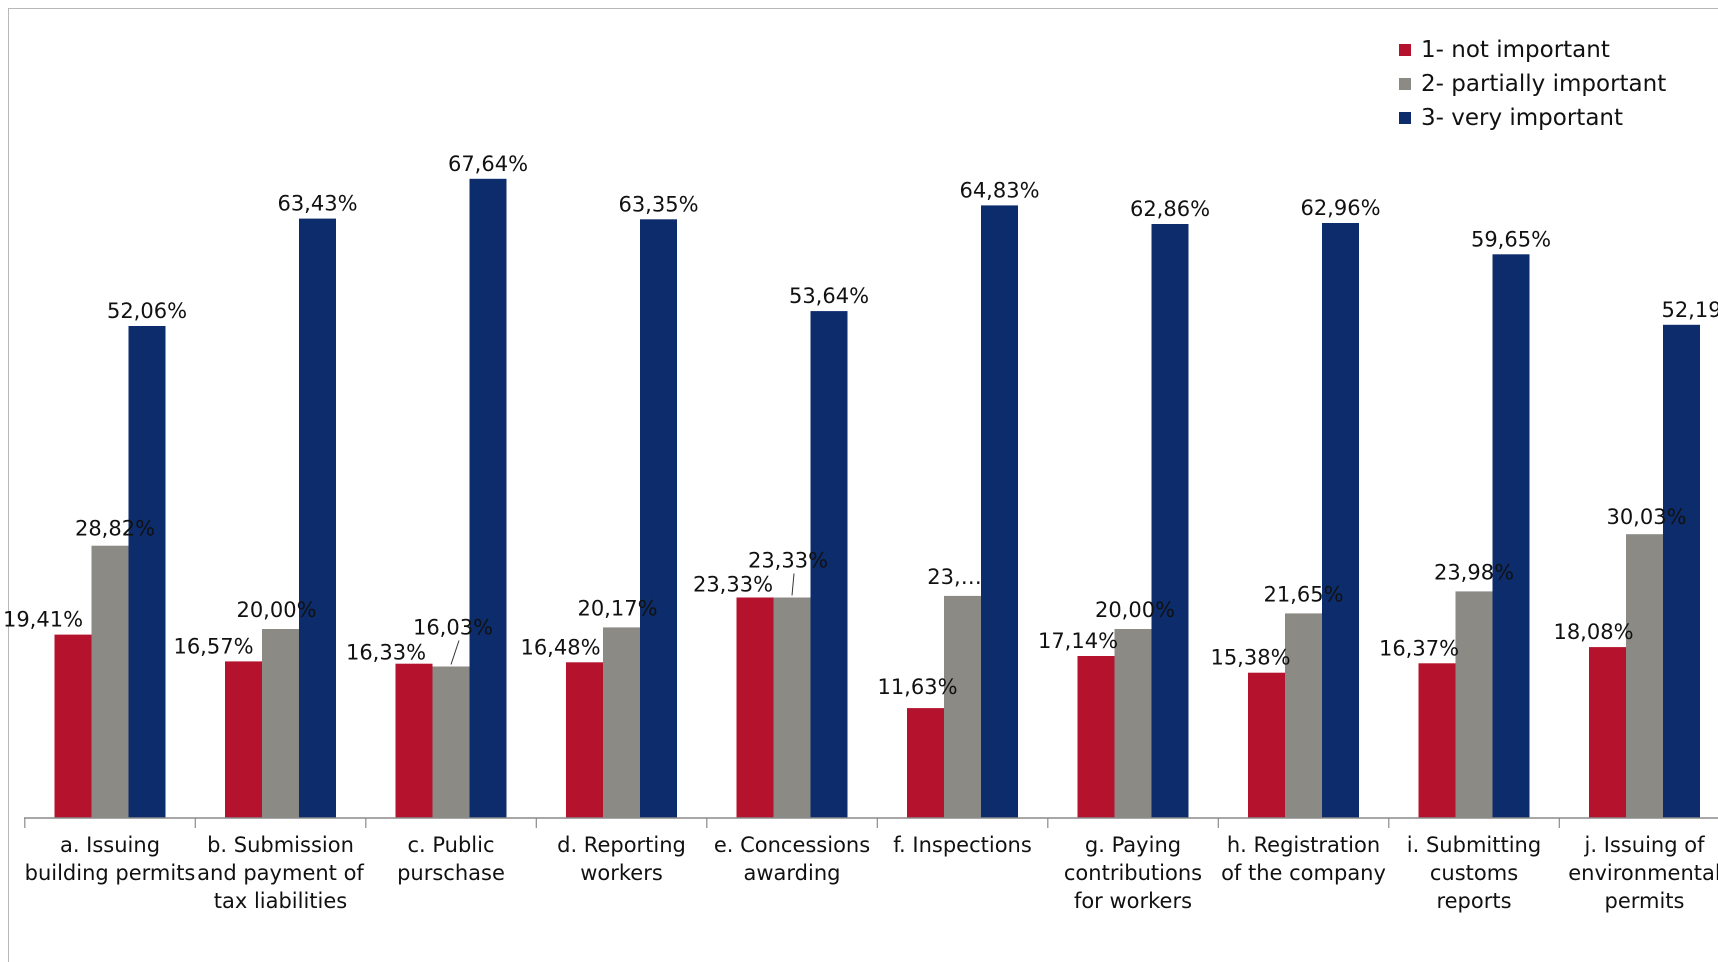 This screenshot has height=962, width=1718. Describe the element at coordinates (1250, 658) in the screenshot. I see `data-label: 15,38%` at that location.